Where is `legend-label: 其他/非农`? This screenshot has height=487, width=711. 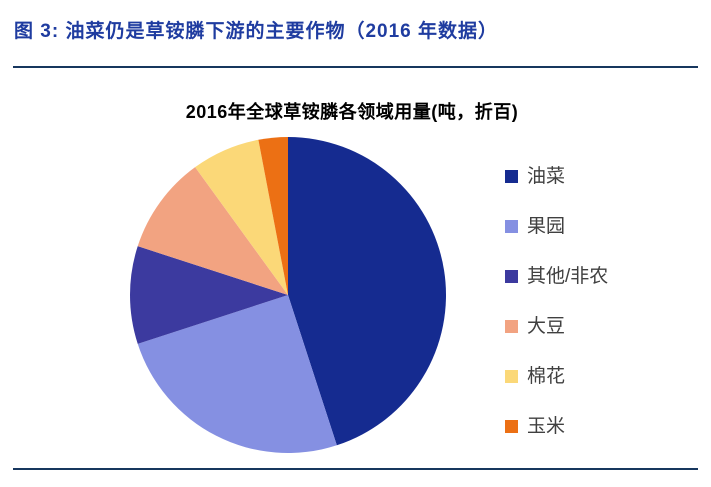 legend-label: 其他/非农 is located at coordinates (568, 276).